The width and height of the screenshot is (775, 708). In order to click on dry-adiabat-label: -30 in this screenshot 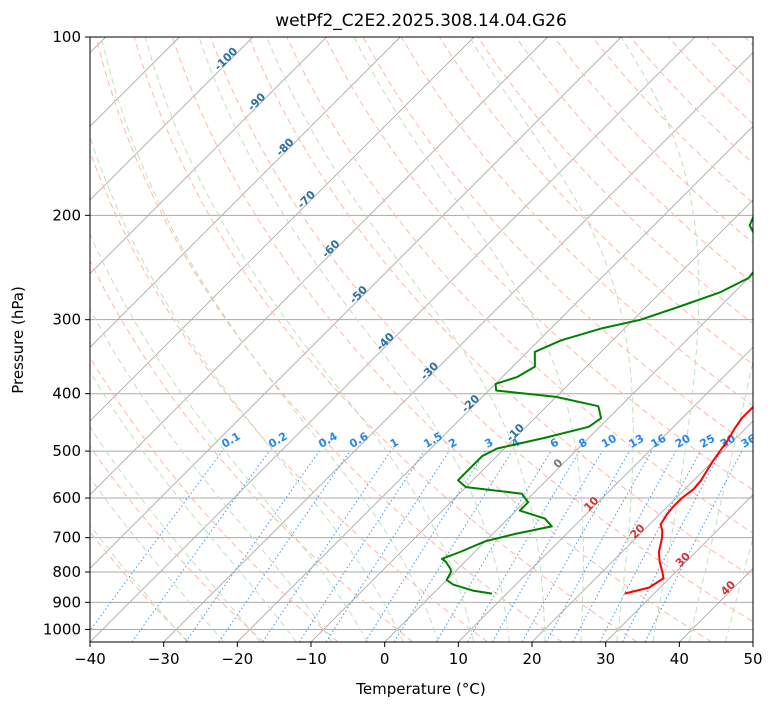, I will do `click(429, 370)`.